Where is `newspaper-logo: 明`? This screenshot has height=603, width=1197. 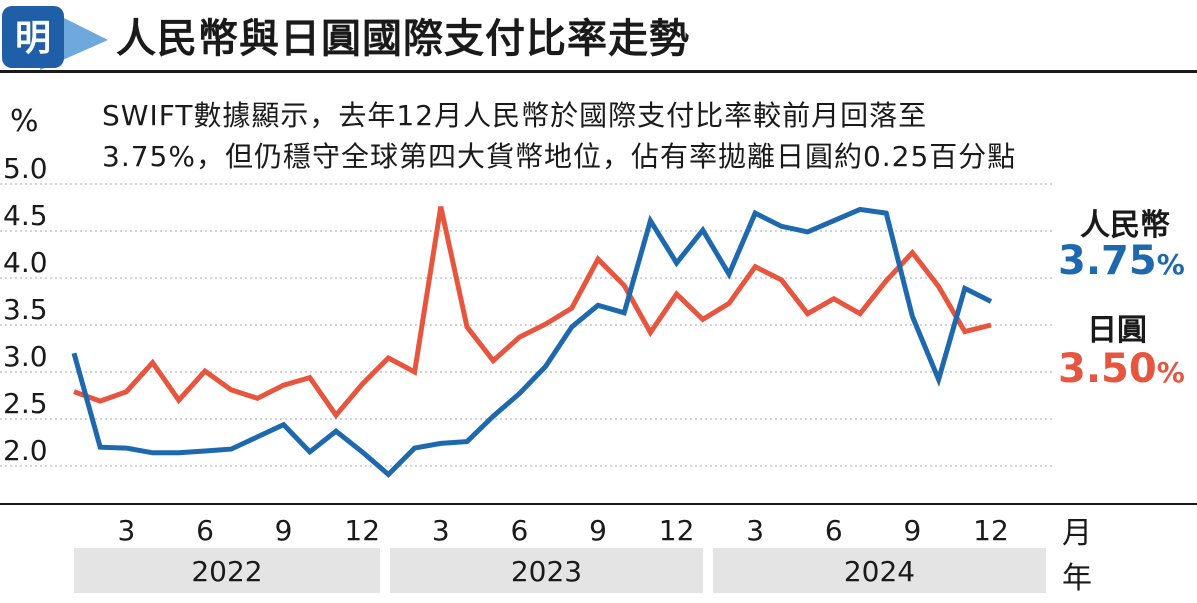 newspaper-logo: 明 is located at coordinates (55, 38).